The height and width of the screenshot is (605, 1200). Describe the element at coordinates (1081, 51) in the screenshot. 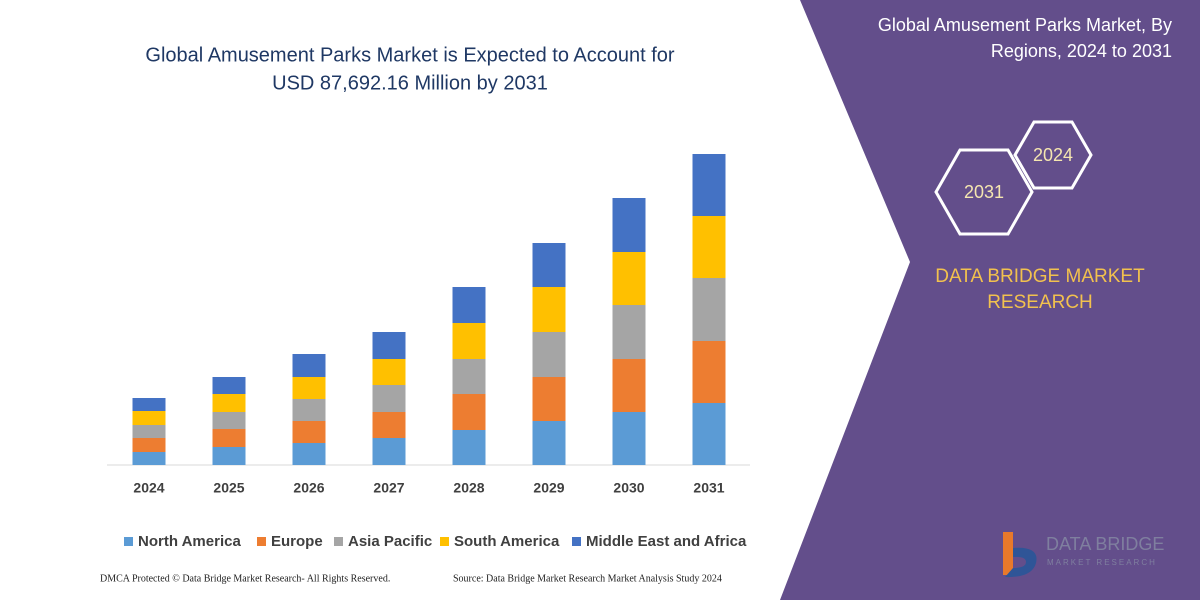

I see `panel-title: Regions, 2024 to 2031` at that location.